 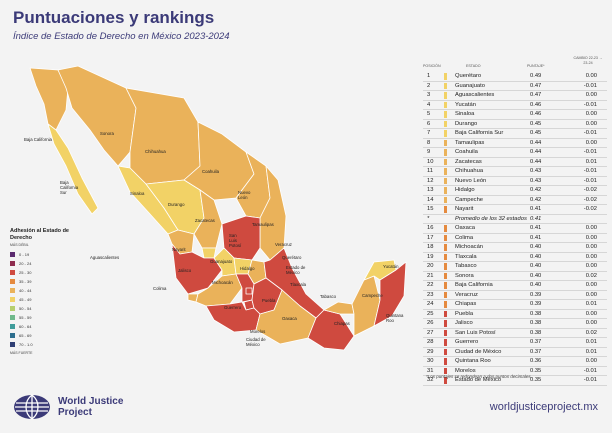 I want to click on map-label-sinaloa: Sinaloa, so click(x=137, y=193).